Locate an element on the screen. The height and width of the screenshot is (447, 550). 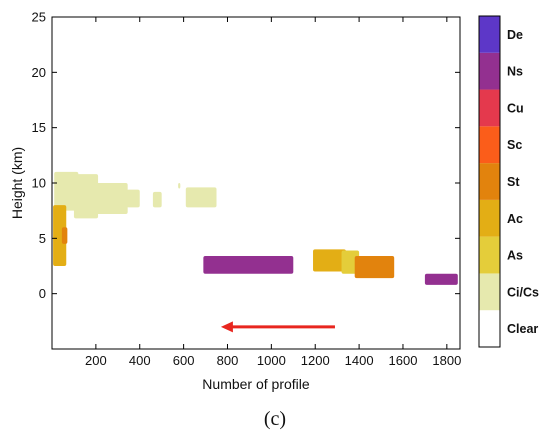
y-axis-title: Height (km) is located at coordinates (17, 183).